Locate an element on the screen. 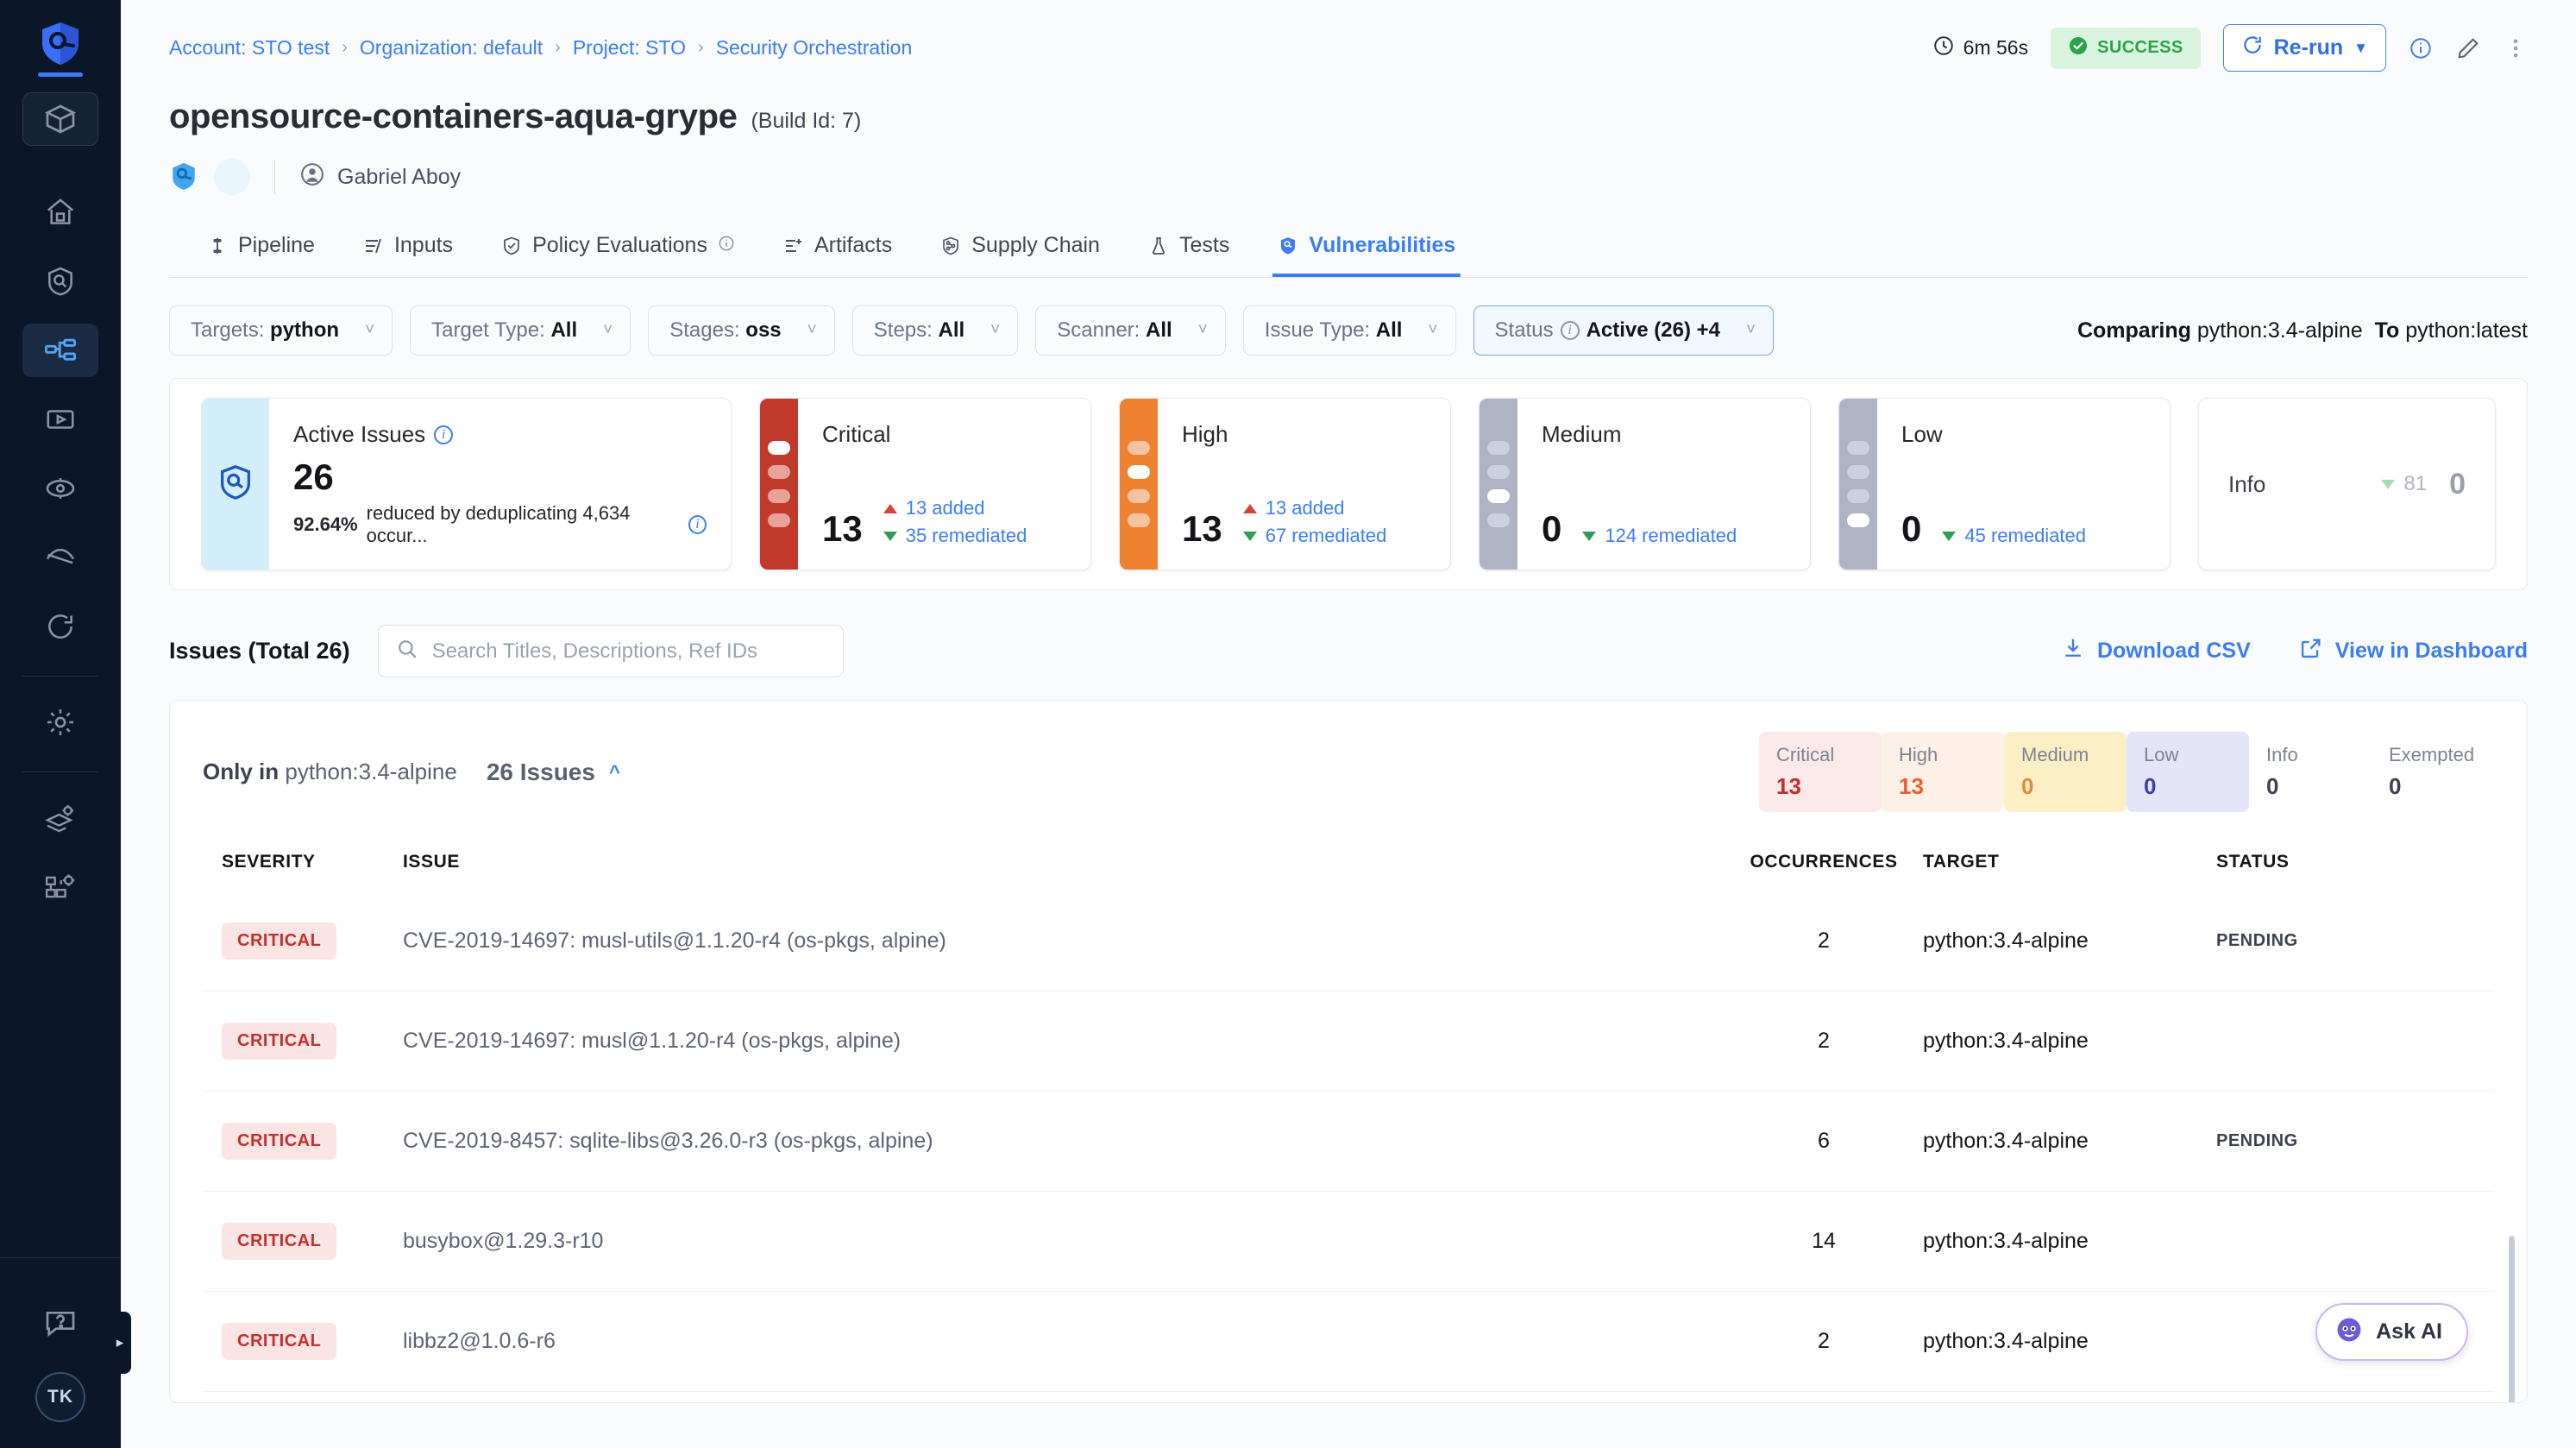  chip-high: High 13 is located at coordinates (1943, 772).